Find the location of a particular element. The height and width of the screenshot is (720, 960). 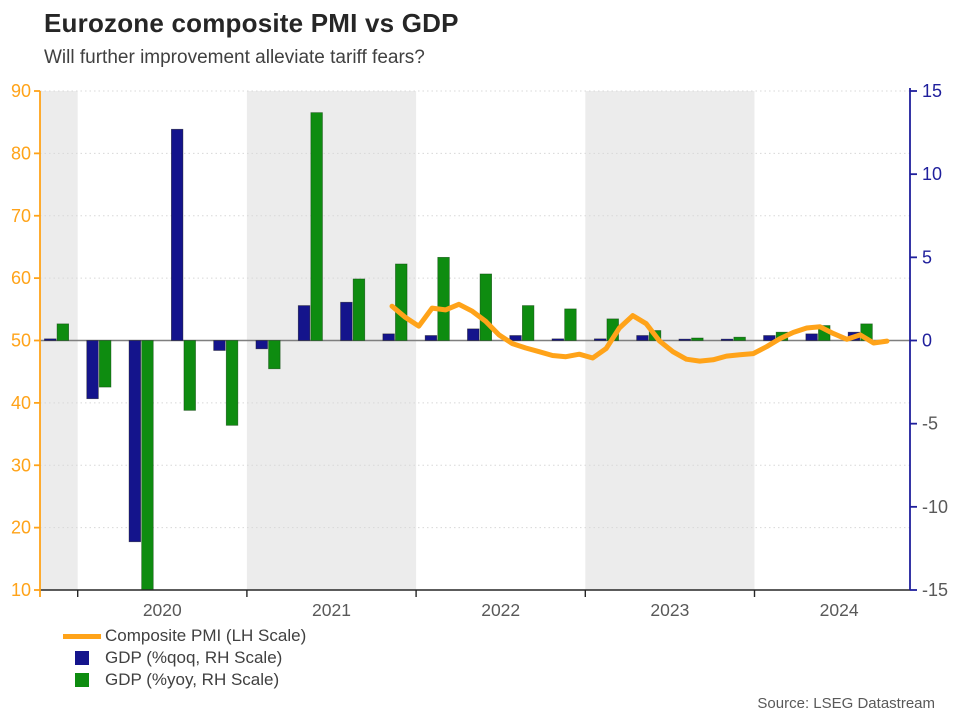

year-label: 2023 is located at coordinates (669, 610).